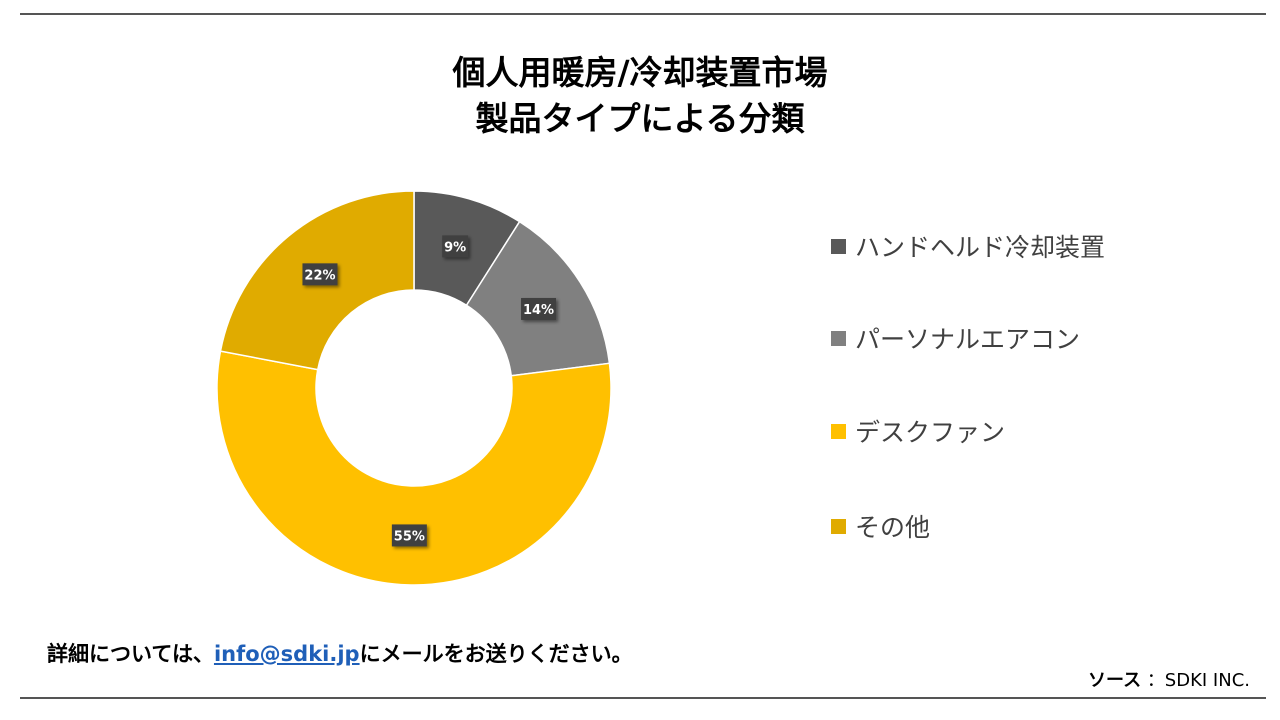 This screenshot has width=1280, height=720. Describe the element at coordinates (640, 118) in the screenshot. I see `chart-subtitle: 製品タイプによる分類` at that location.